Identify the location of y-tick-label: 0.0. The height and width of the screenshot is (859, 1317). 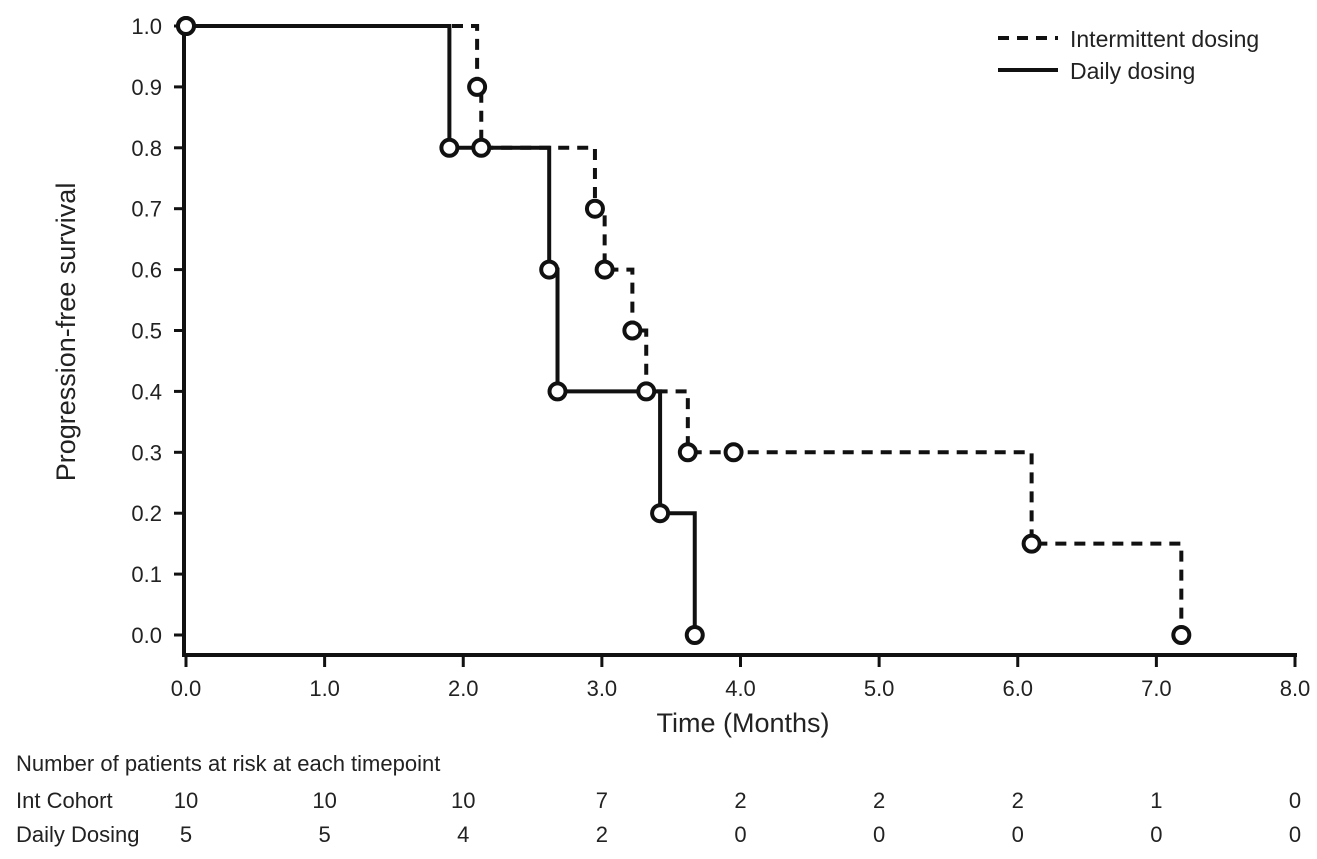
(146, 635).